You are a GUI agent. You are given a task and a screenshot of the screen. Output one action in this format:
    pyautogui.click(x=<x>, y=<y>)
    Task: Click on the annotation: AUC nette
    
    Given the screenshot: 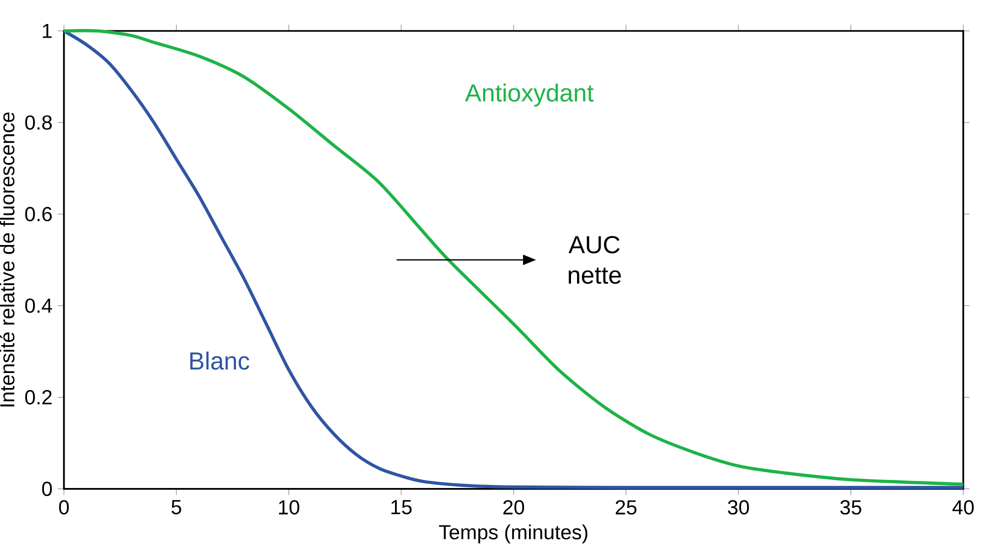 What is the action you would take?
    pyautogui.click(x=594, y=260)
    